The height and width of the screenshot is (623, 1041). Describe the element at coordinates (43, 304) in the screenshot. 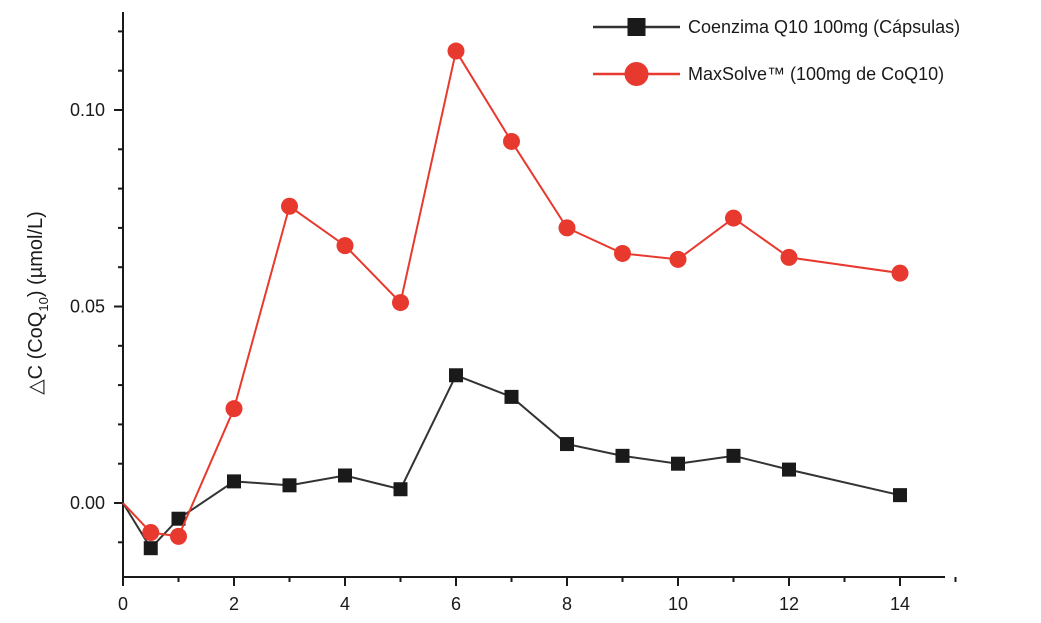

I see `y-axis-label-subscript: 10` at that location.